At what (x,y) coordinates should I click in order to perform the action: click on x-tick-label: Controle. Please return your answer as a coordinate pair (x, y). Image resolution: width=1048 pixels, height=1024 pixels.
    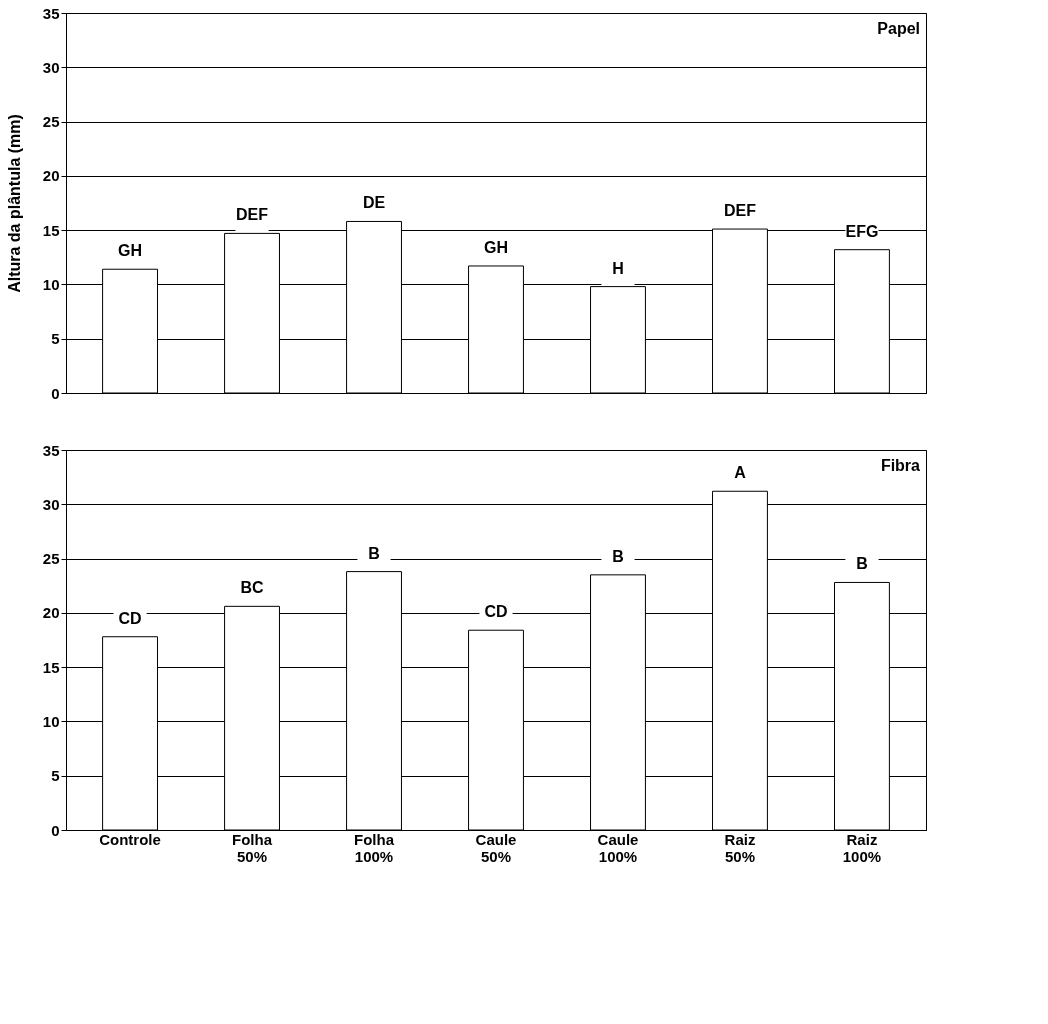
    Looking at the image, I should click on (130, 839).